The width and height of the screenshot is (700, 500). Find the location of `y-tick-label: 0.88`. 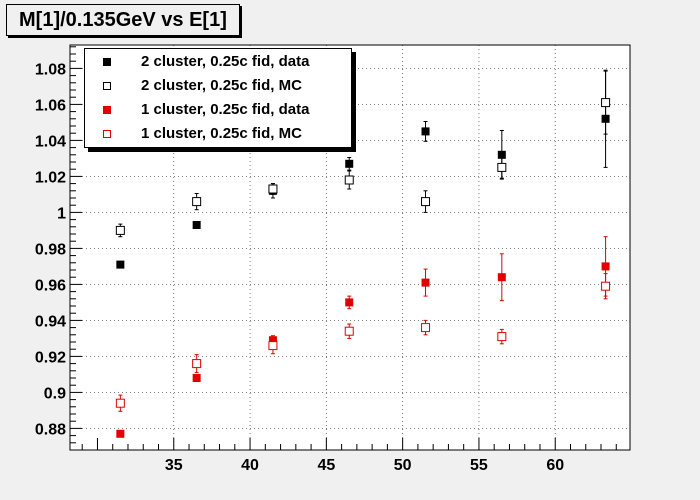

y-tick-label: 0.88 is located at coordinates (50, 429).